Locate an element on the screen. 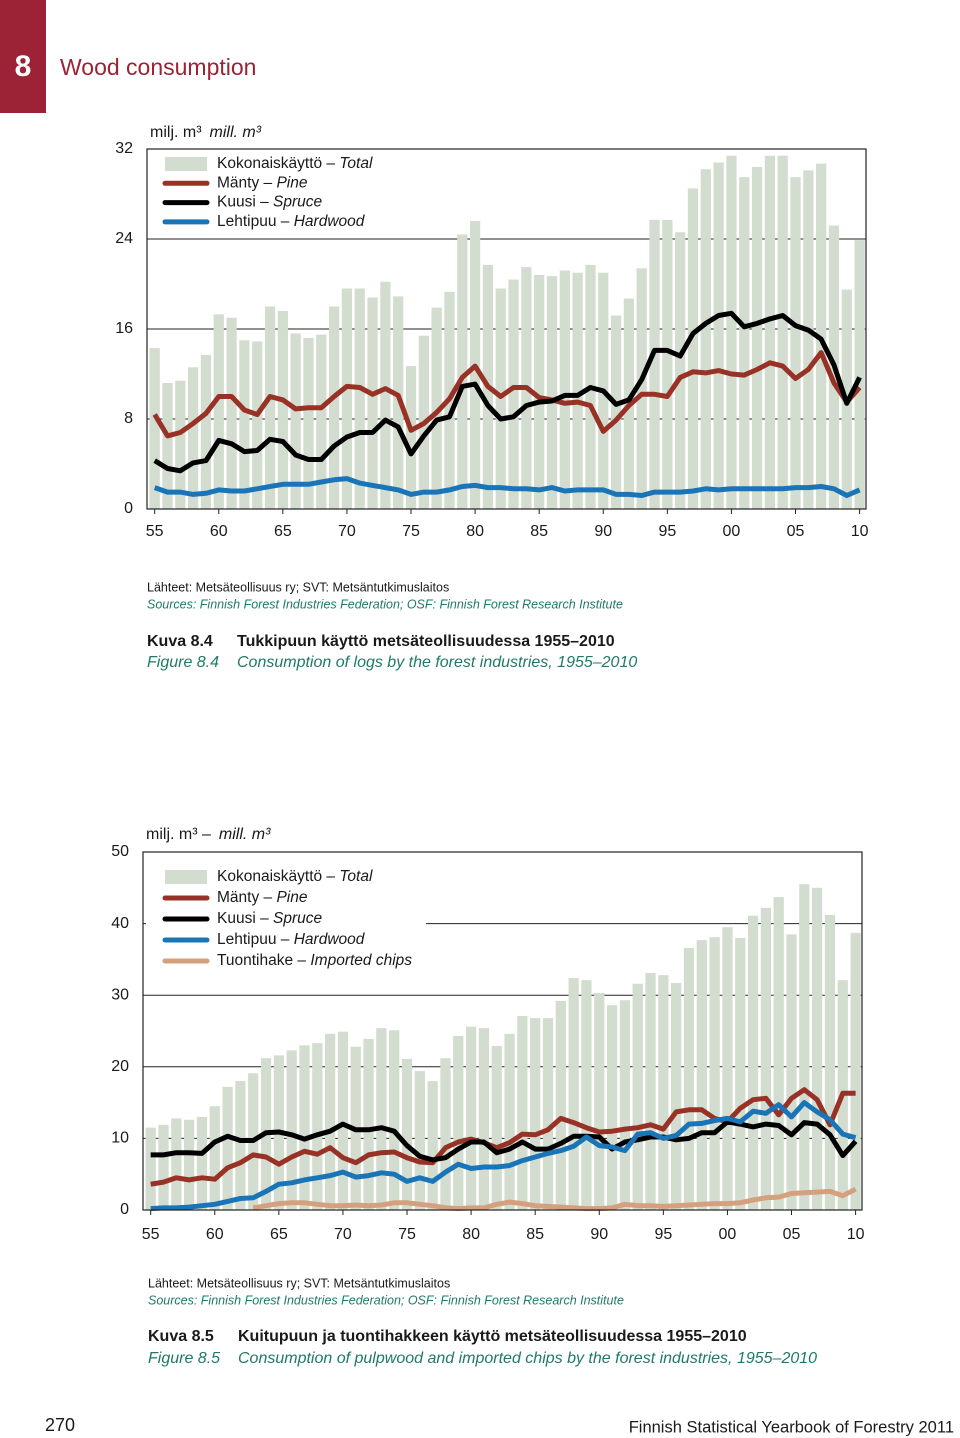 This screenshot has width=960, height=1438. figure-label-fi: Kuva 8.4 is located at coordinates (180, 641).